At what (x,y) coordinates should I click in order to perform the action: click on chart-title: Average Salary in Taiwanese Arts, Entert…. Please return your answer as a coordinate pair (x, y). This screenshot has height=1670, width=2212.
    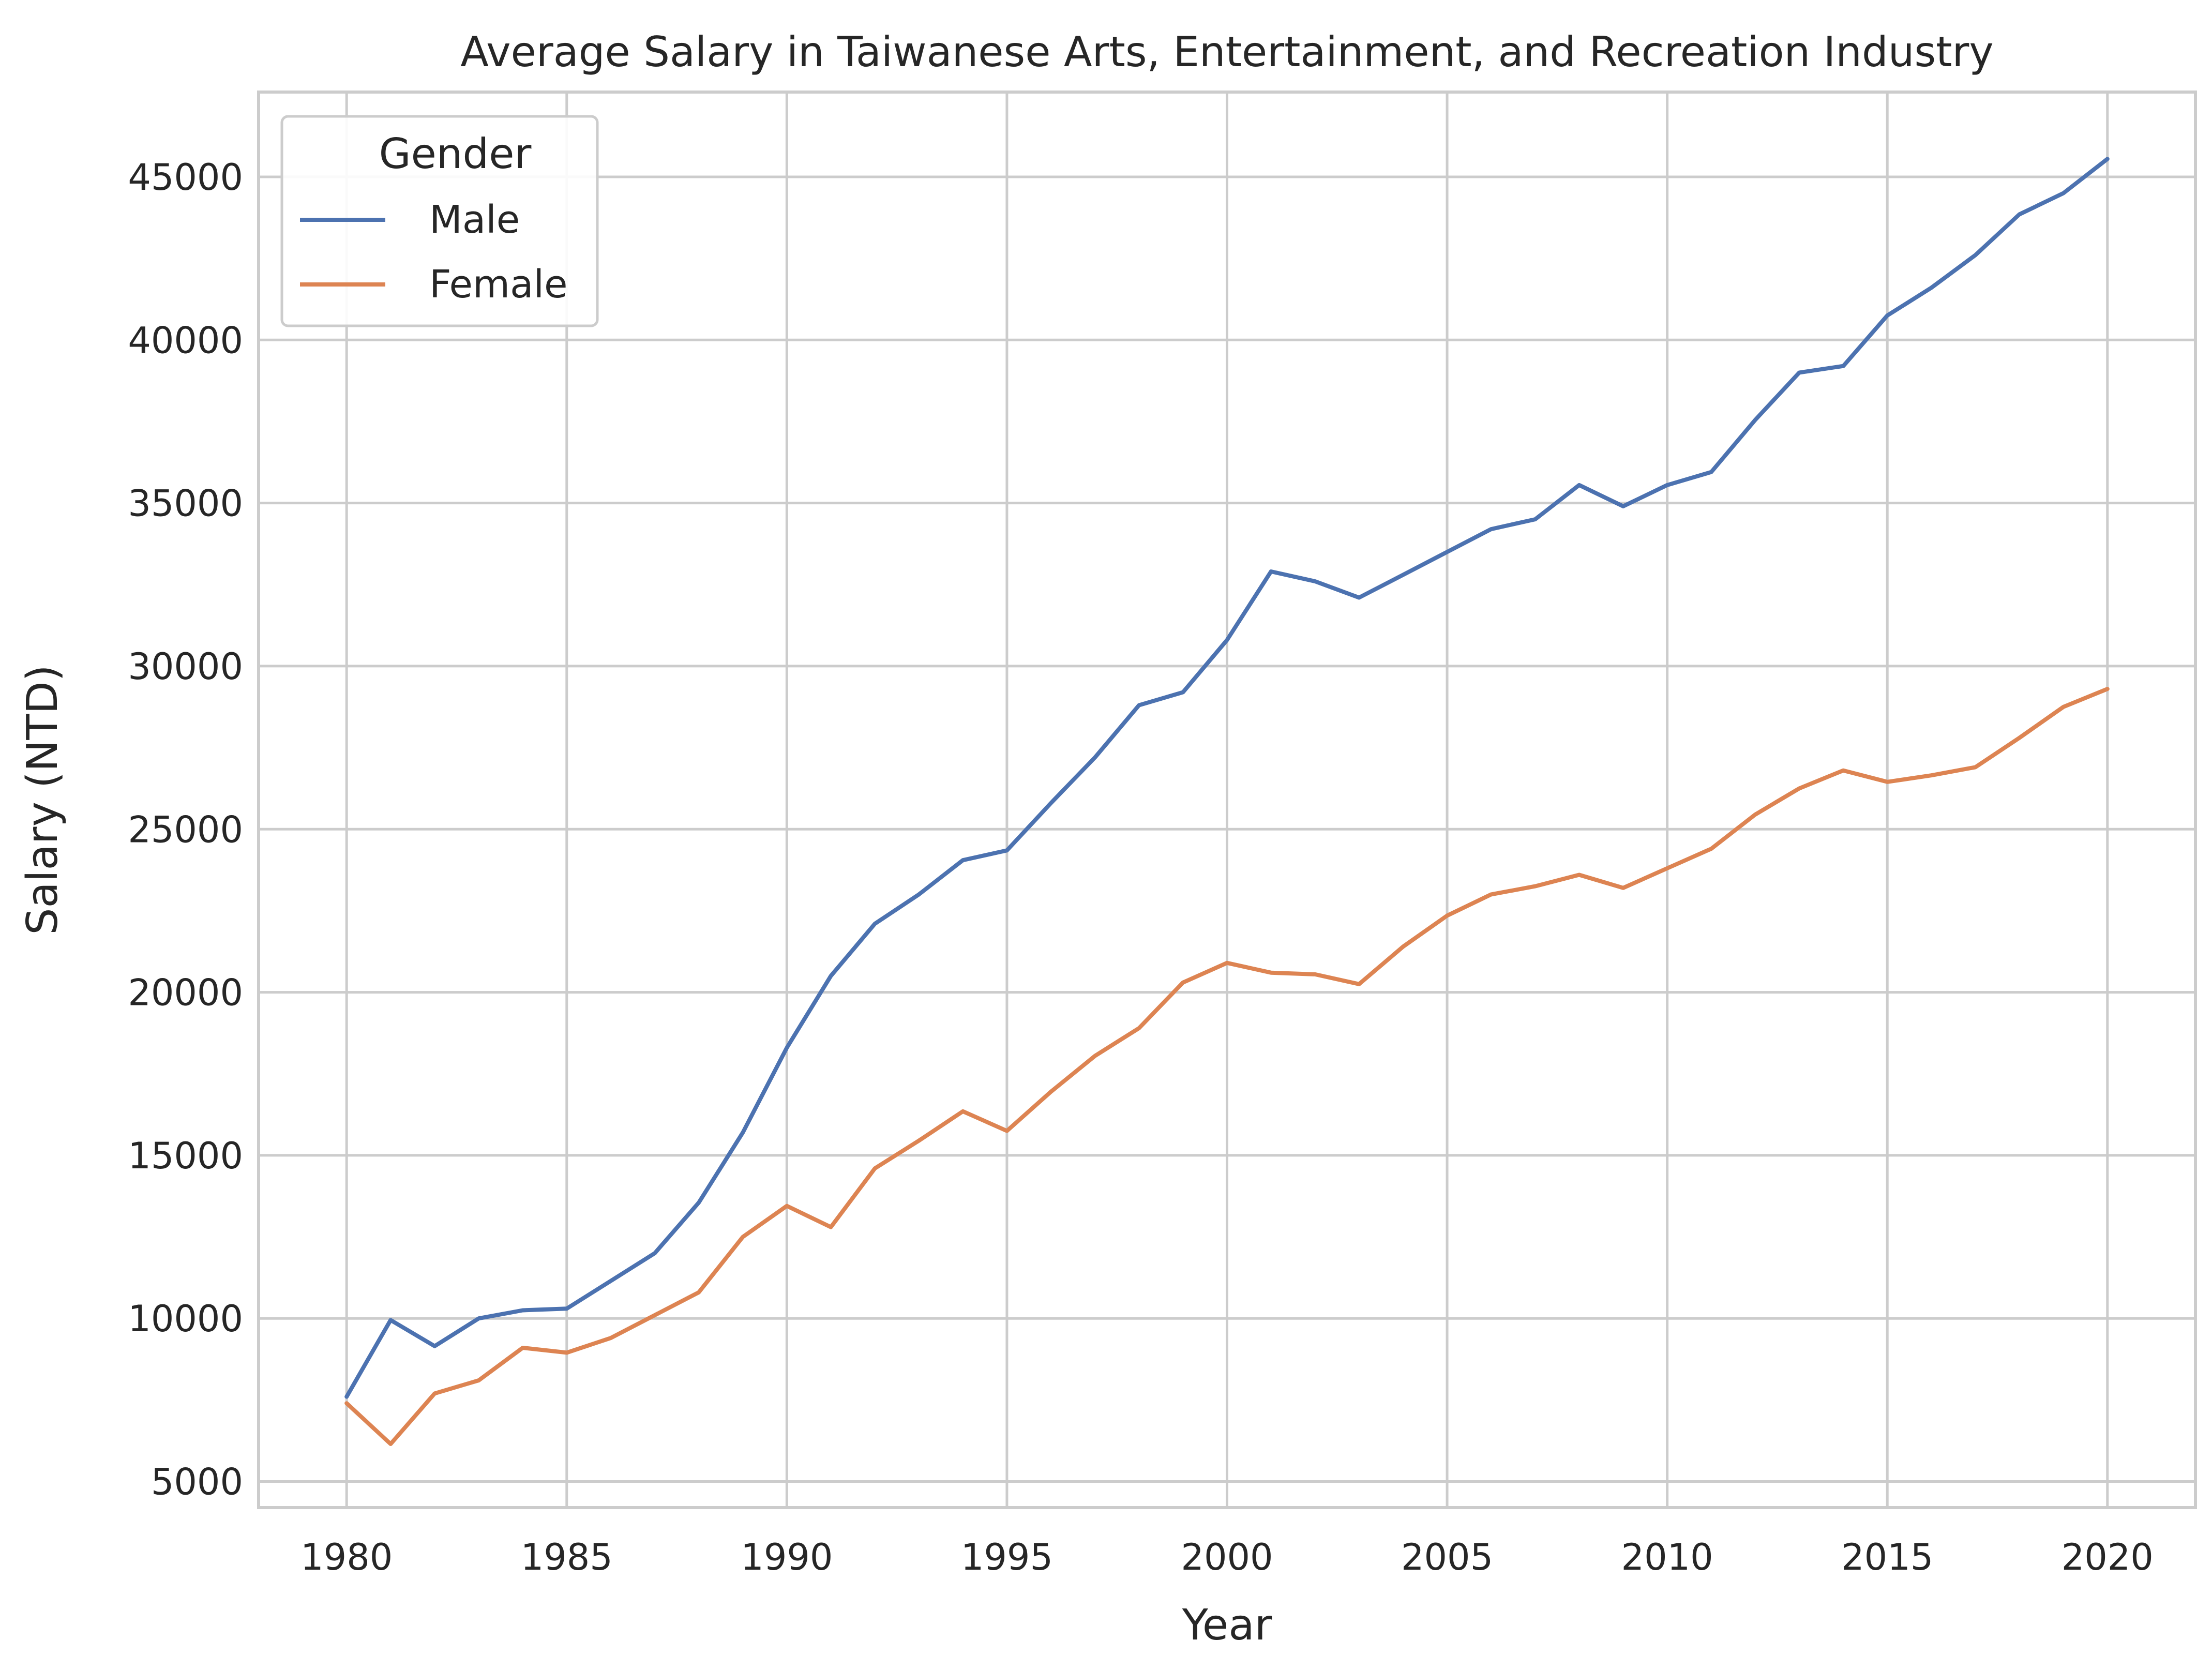
    Looking at the image, I should click on (1227, 52).